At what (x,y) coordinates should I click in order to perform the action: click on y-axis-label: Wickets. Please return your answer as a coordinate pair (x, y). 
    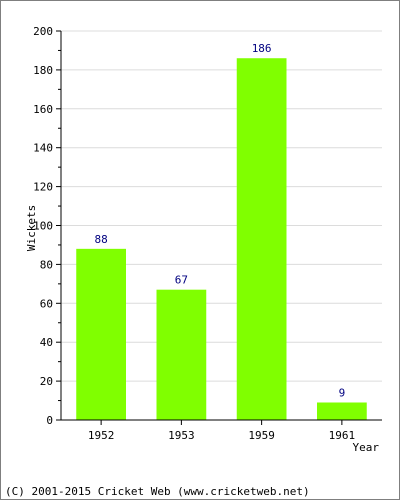
    Looking at the image, I should click on (31, 228).